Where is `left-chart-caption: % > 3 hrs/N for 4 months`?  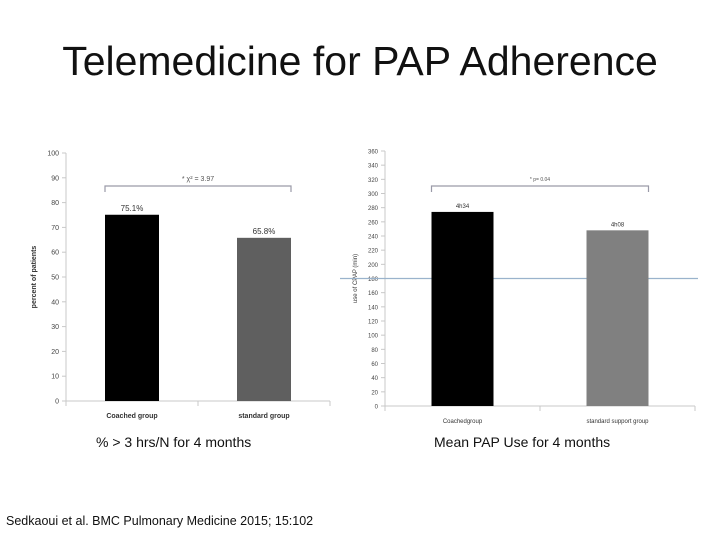 left-chart-caption: % > 3 hrs/N for 4 months is located at coordinates (174, 442).